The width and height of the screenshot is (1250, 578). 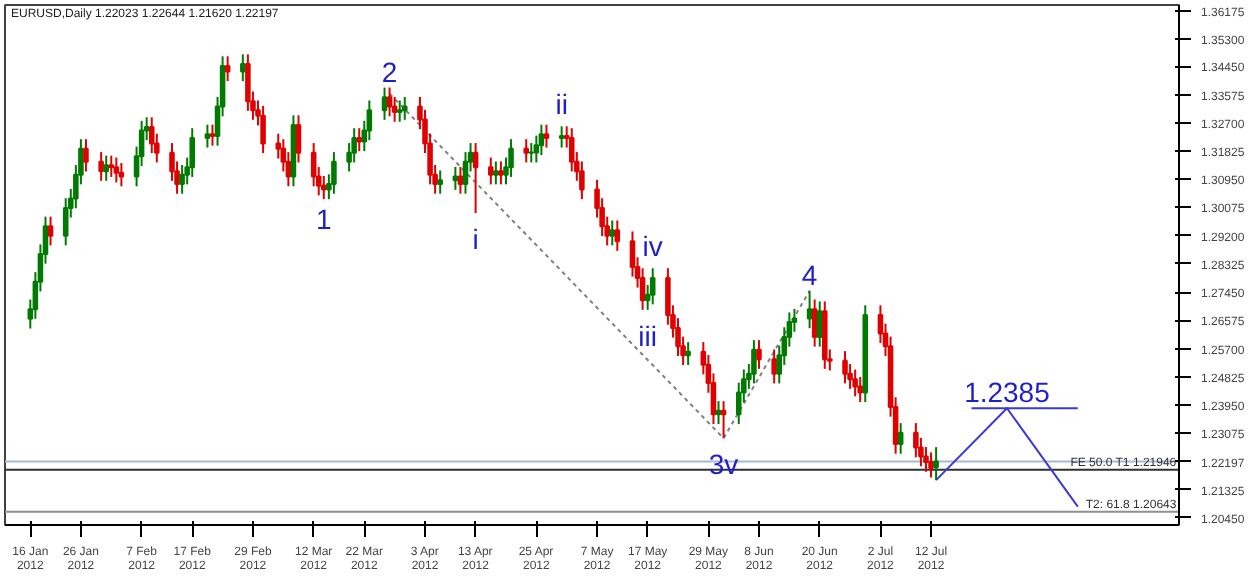 I want to click on annotation: 1, so click(x=324, y=219).